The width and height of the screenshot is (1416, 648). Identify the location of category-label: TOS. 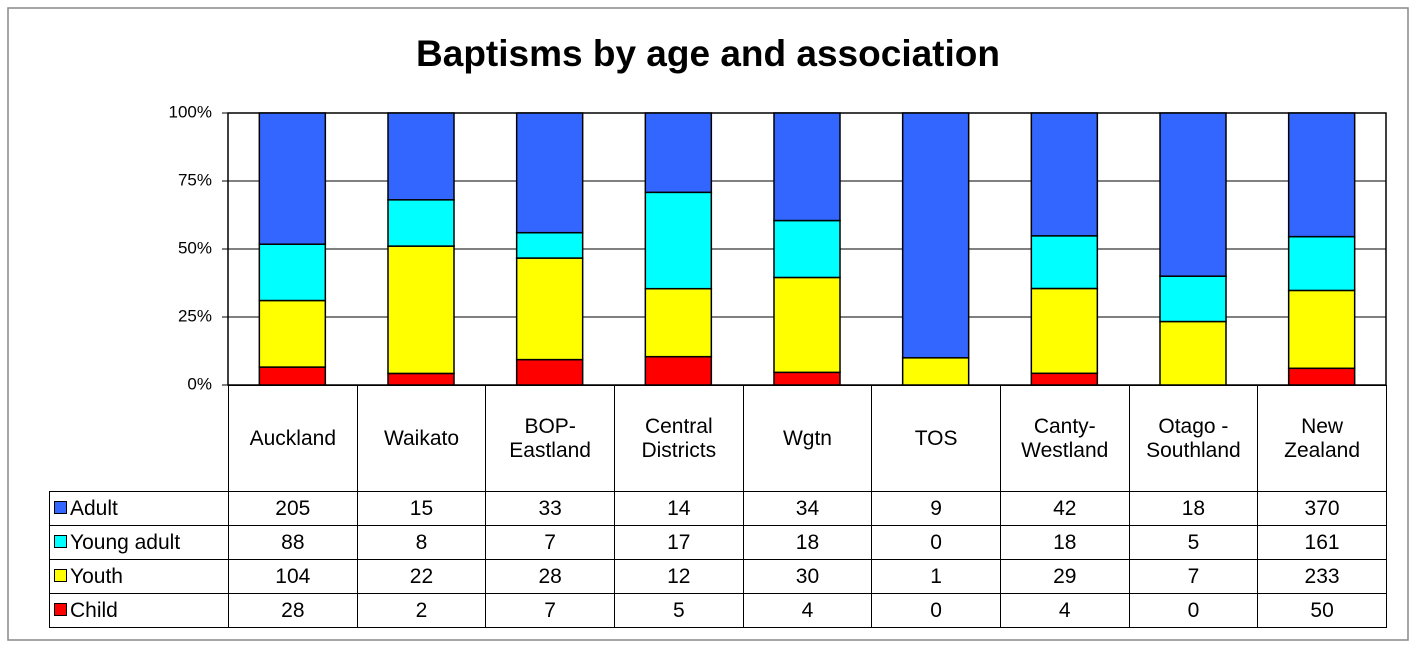
(936, 438).